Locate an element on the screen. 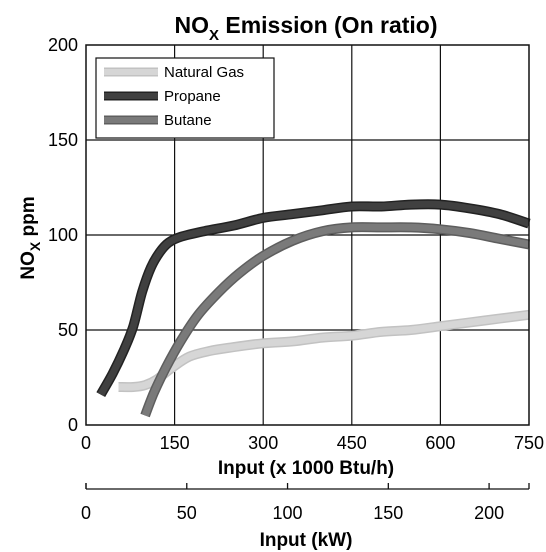 The height and width of the screenshot is (552, 546). x-tick-label: 0 is located at coordinates (86, 443).